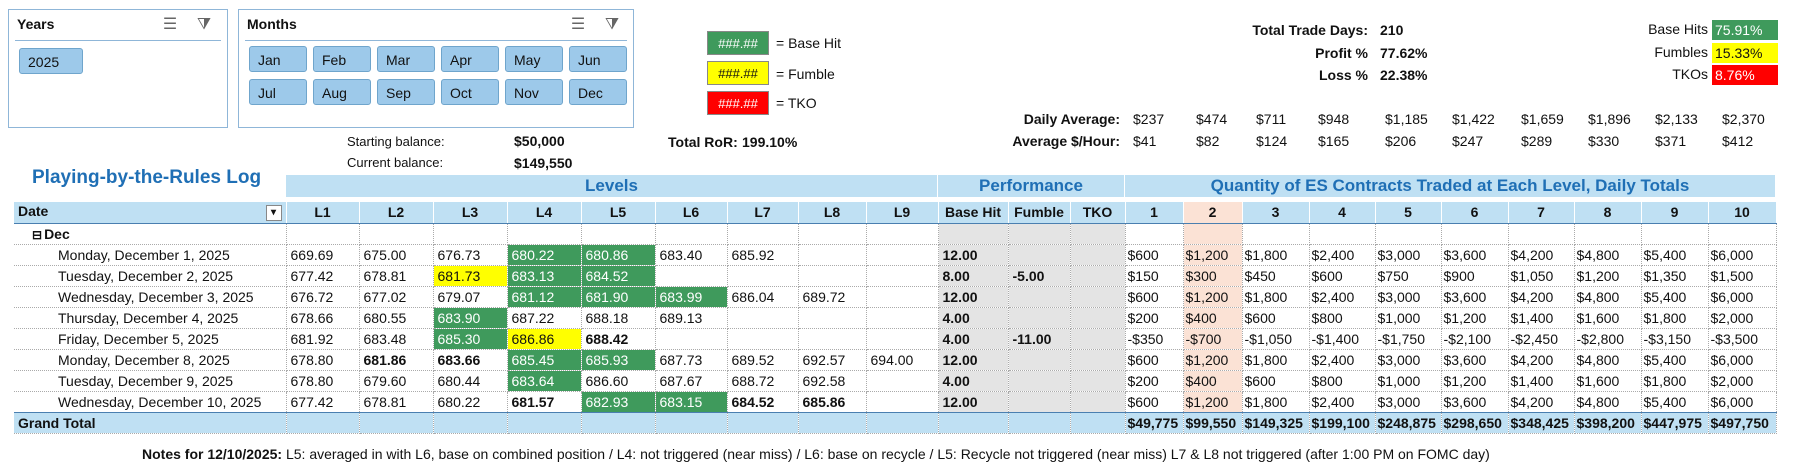 The height and width of the screenshot is (476, 1793). Describe the element at coordinates (278, 92) in the screenshot. I see `slicer-item-jul: Jul` at that location.